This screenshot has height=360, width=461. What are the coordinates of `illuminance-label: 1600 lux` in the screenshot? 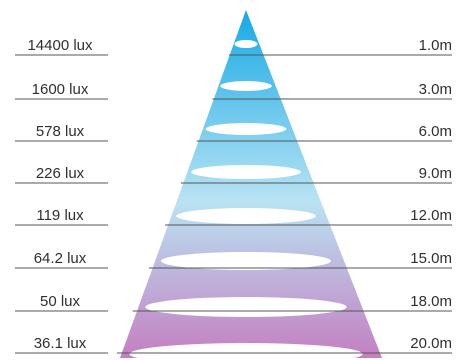 It's located at (60, 89).